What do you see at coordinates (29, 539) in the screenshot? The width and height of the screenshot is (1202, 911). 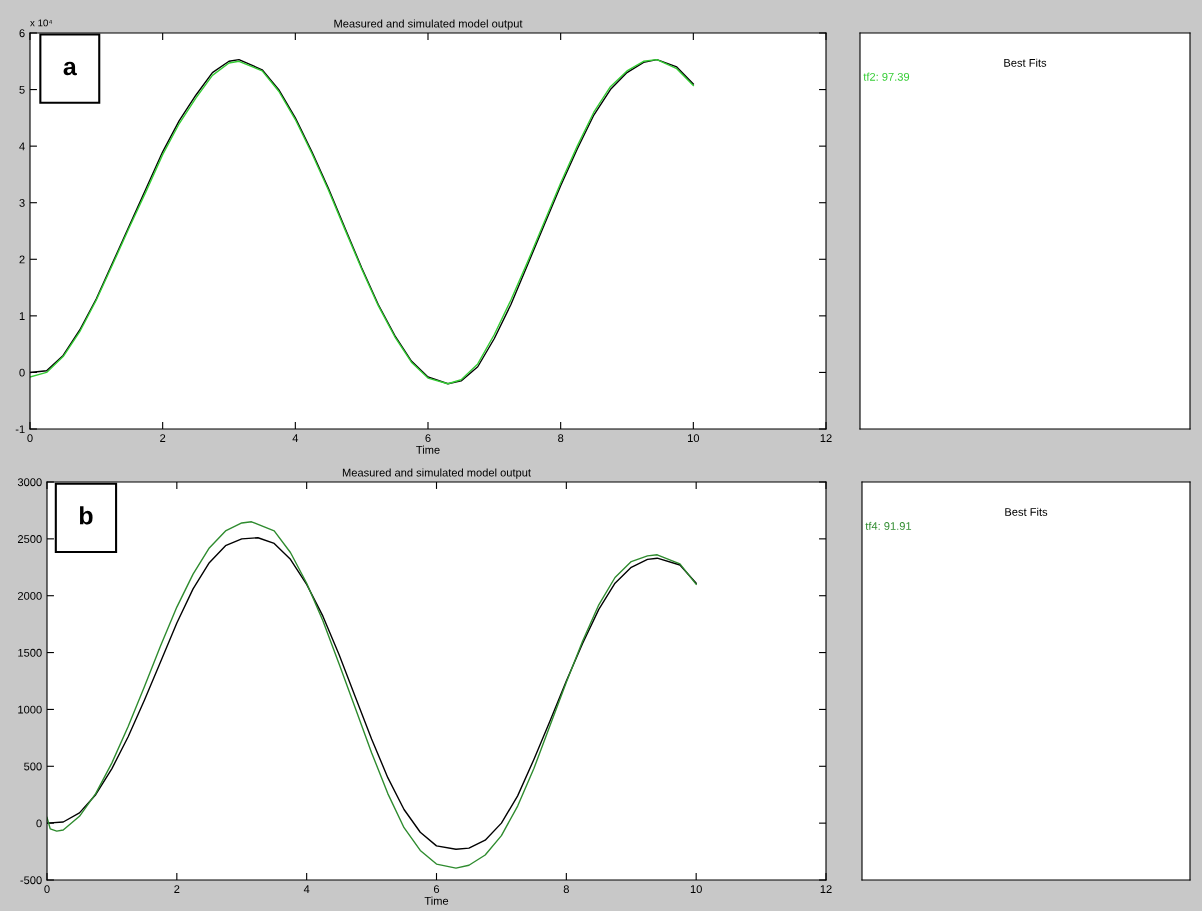 I see `y-tick-label: 2500` at bounding box center [29, 539].